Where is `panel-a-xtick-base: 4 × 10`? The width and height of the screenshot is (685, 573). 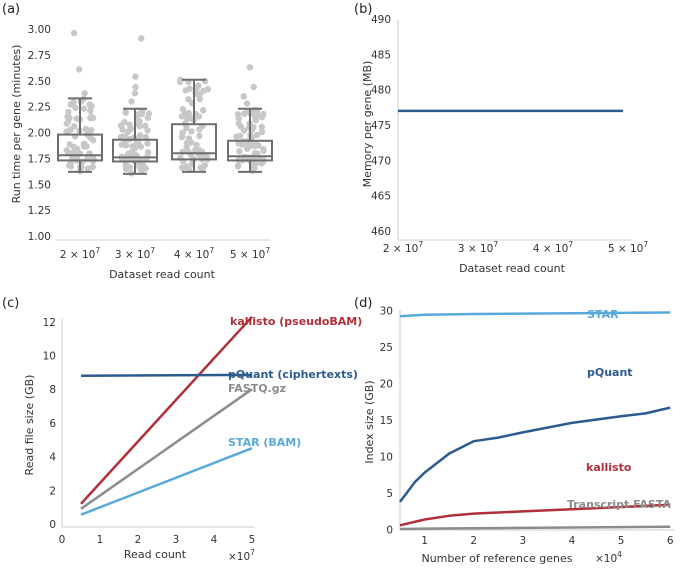 panel-a-xtick-base: 4 × 10 is located at coordinates (192, 255).